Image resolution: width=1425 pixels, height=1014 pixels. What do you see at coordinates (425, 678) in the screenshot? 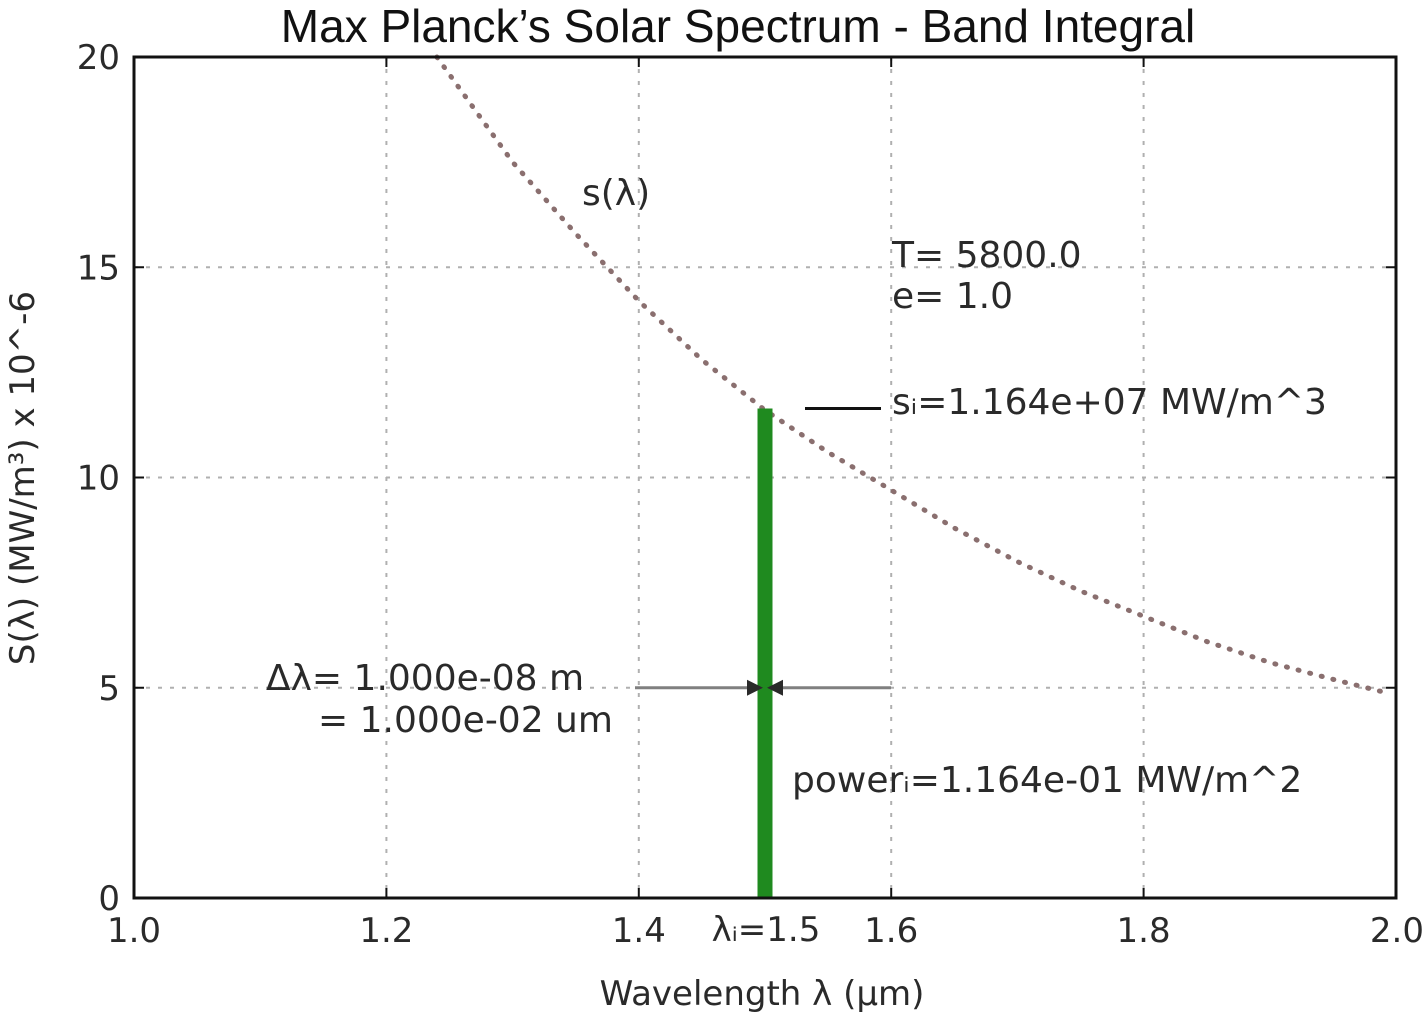
I see `delta-lambda-m-label: Δλ= 1.000e-08 m` at bounding box center [425, 678].